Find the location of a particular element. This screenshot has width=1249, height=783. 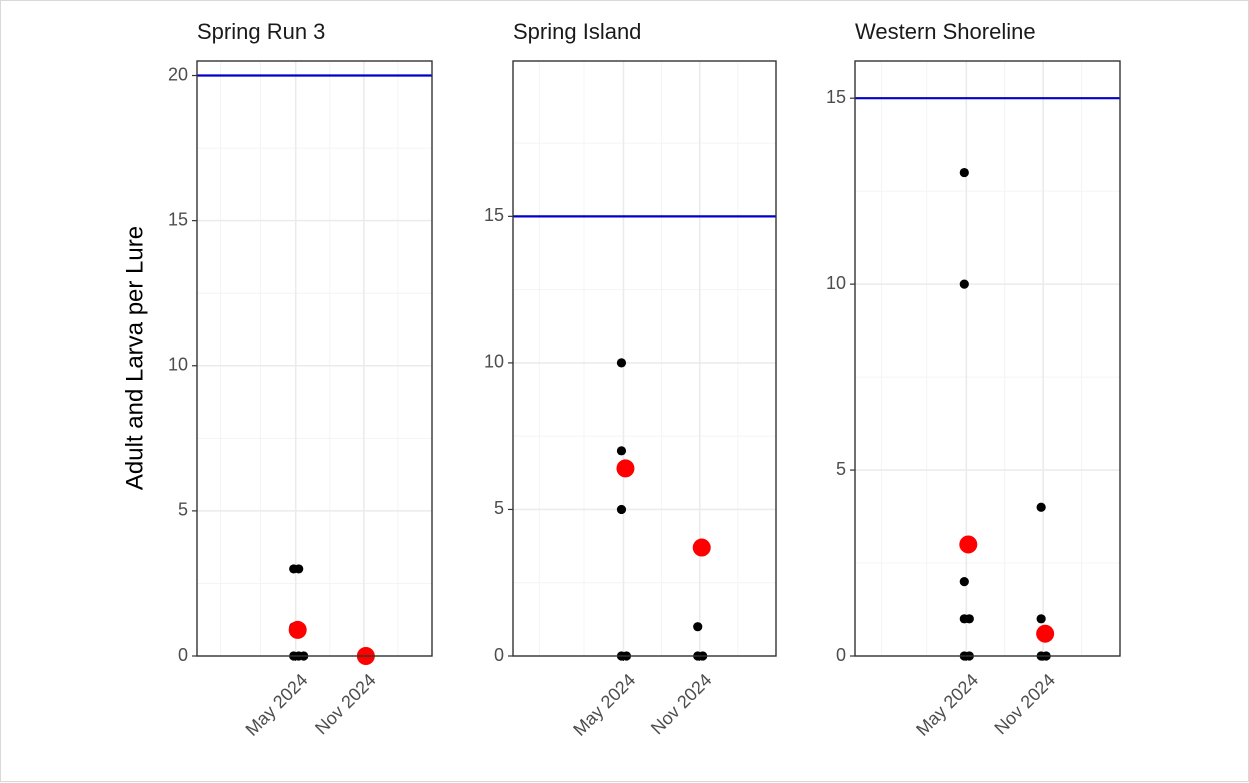

panel-background is located at coordinates (314, 358).